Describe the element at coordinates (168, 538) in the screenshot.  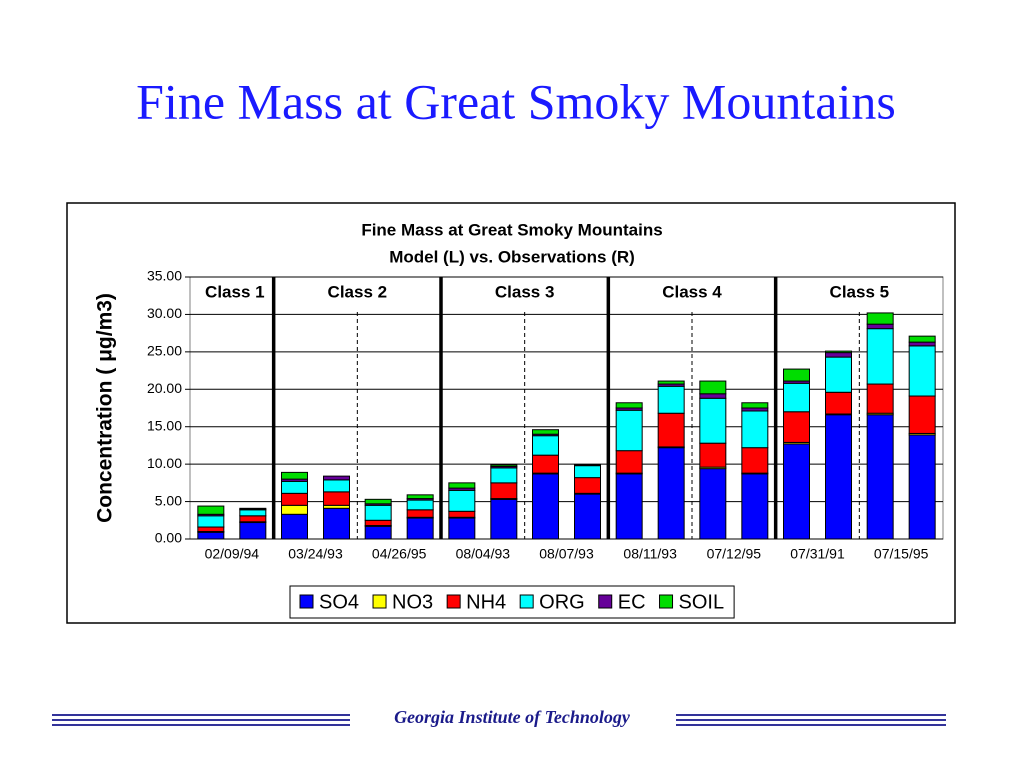
I see `y-tick-label: 0.00` at that location.